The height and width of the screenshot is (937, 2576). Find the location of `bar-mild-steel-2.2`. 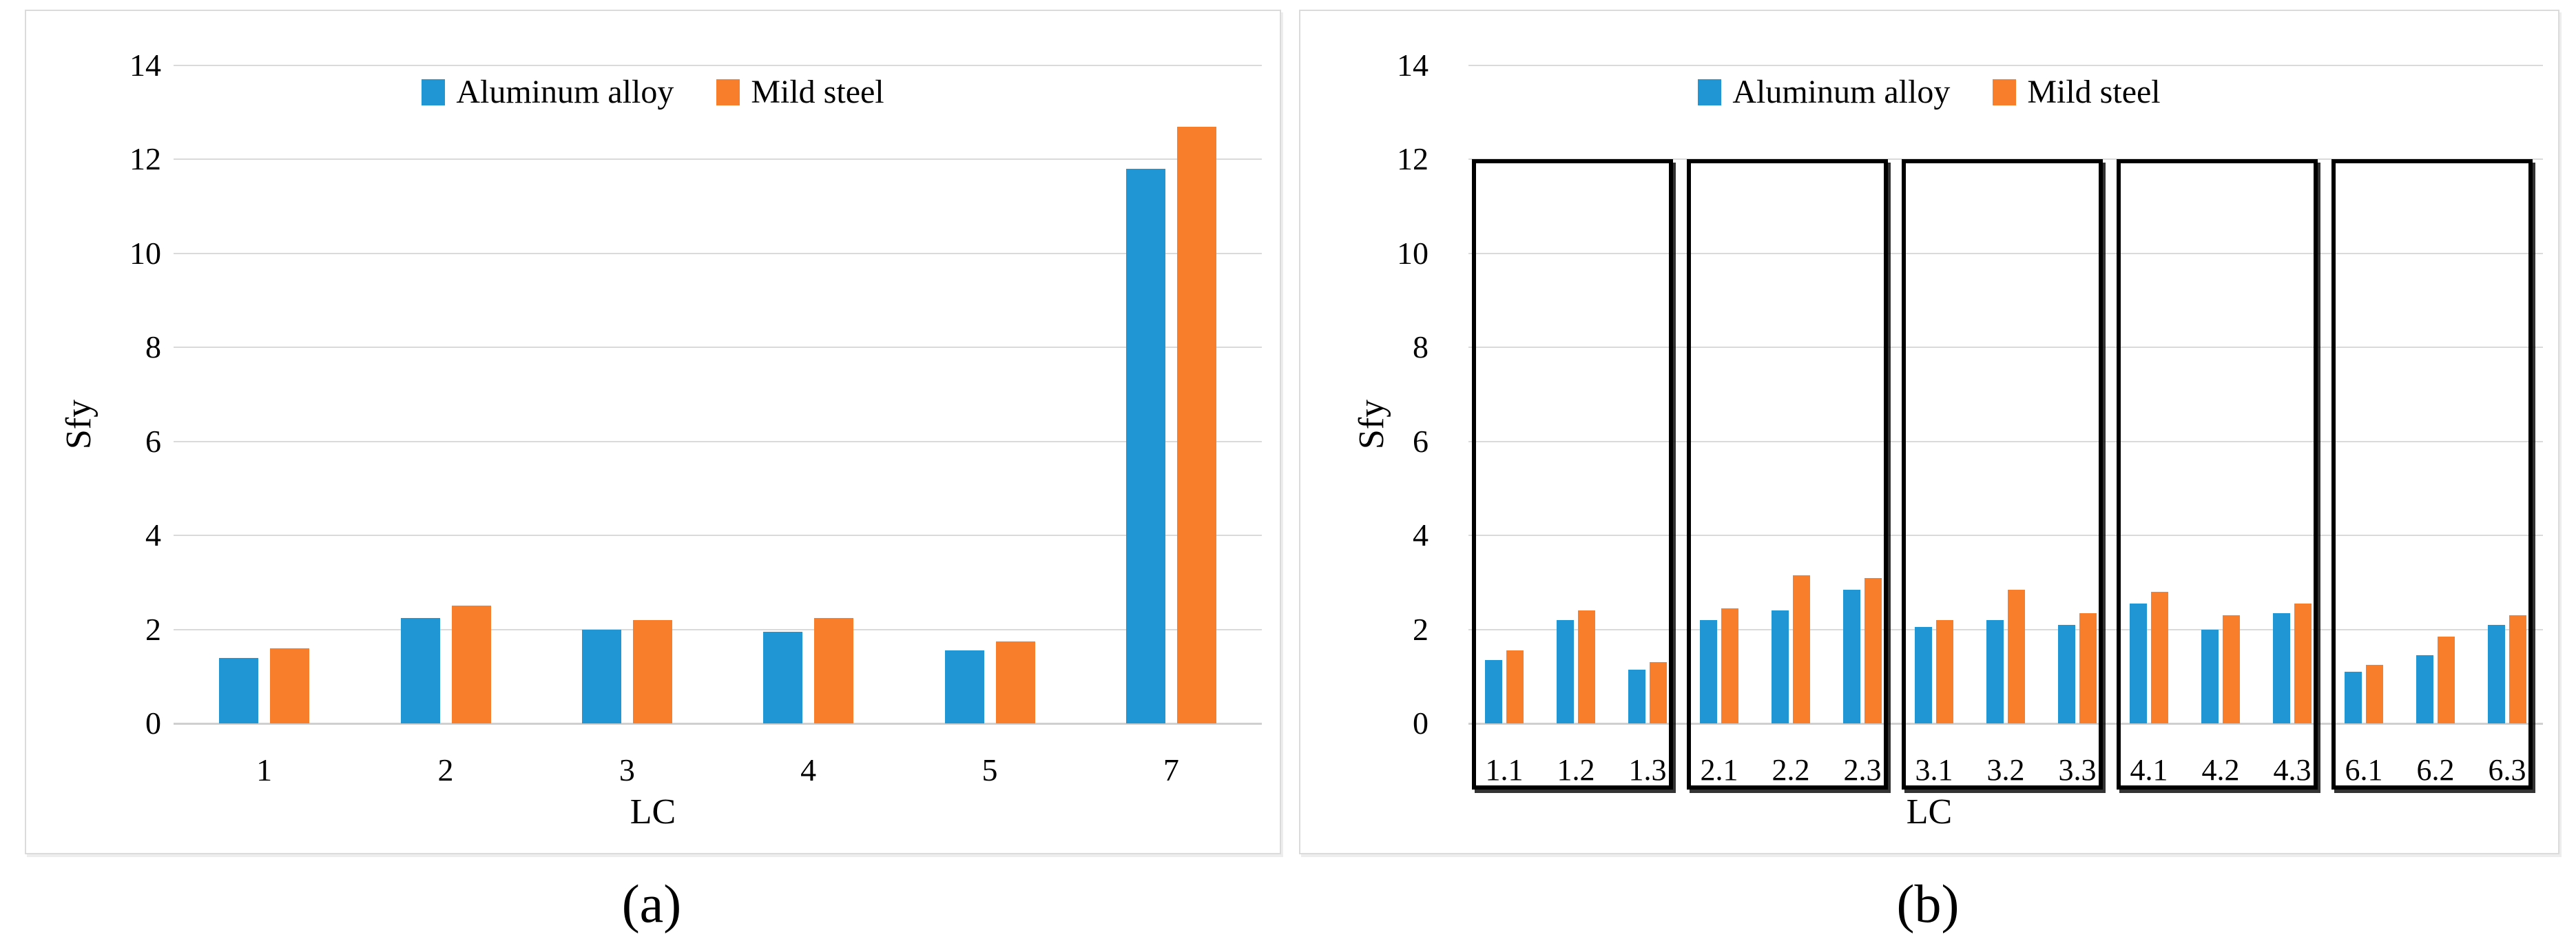

bar-mild-steel-2.2 is located at coordinates (1802, 649).